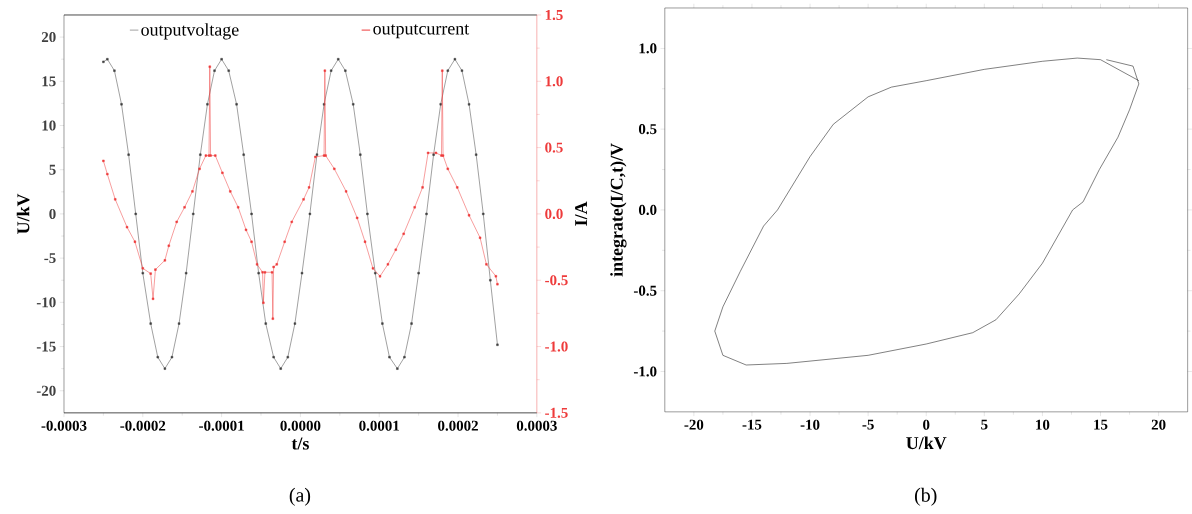  What do you see at coordinates (379, 425) in the screenshot?
I see `x-tick-label: 0.0001` at bounding box center [379, 425].